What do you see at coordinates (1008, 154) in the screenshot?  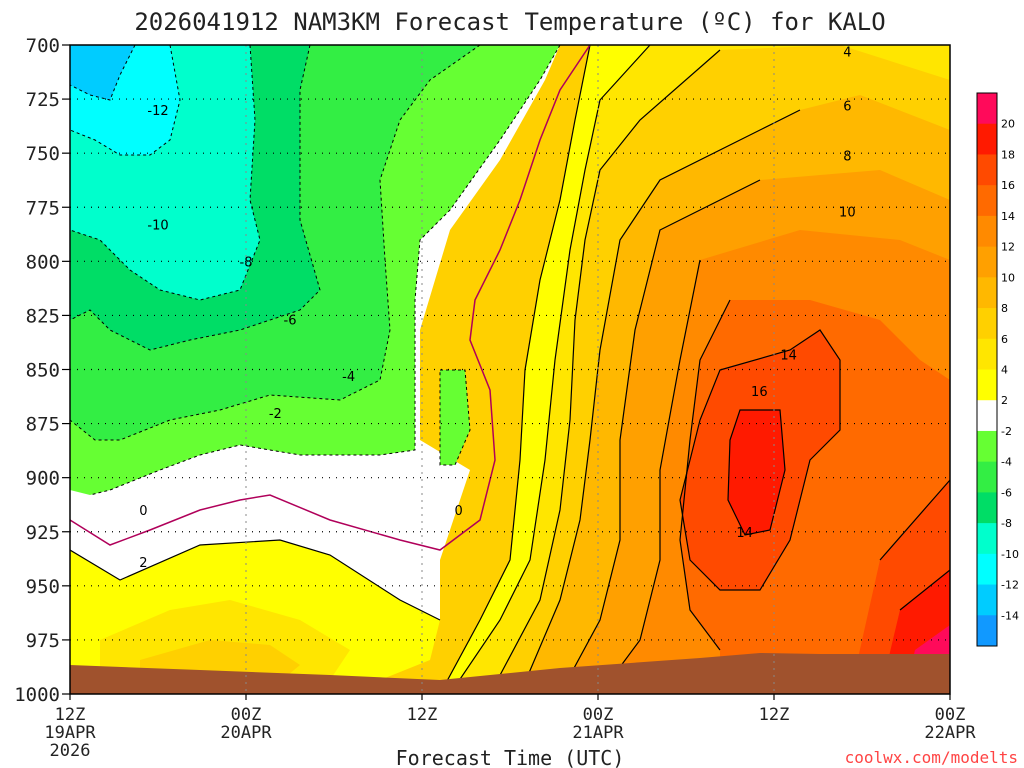 I see `colorbar-label: 18` at bounding box center [1008, 154].